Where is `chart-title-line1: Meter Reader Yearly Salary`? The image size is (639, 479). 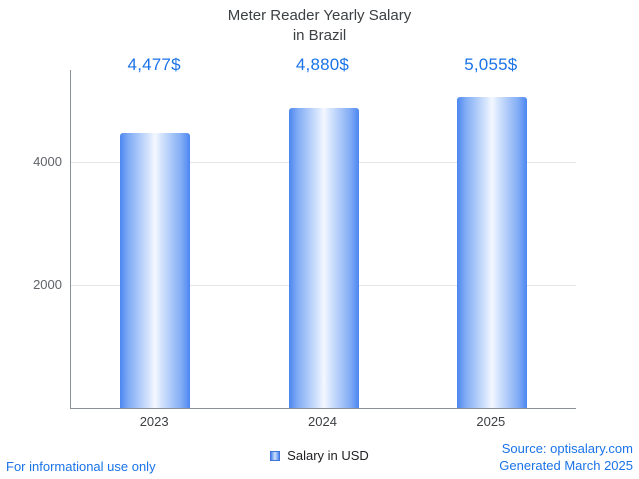 chart-title-line1: Meter Reader Yearly Salary is located at coordinates (319, 15).